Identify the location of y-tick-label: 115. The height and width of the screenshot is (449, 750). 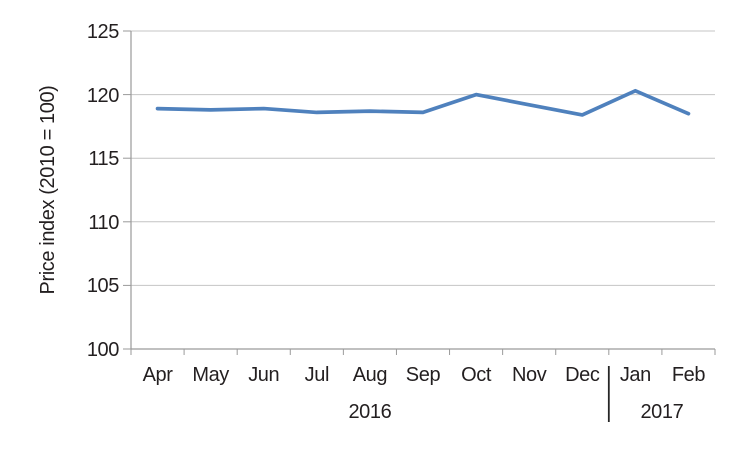
(103, 159).